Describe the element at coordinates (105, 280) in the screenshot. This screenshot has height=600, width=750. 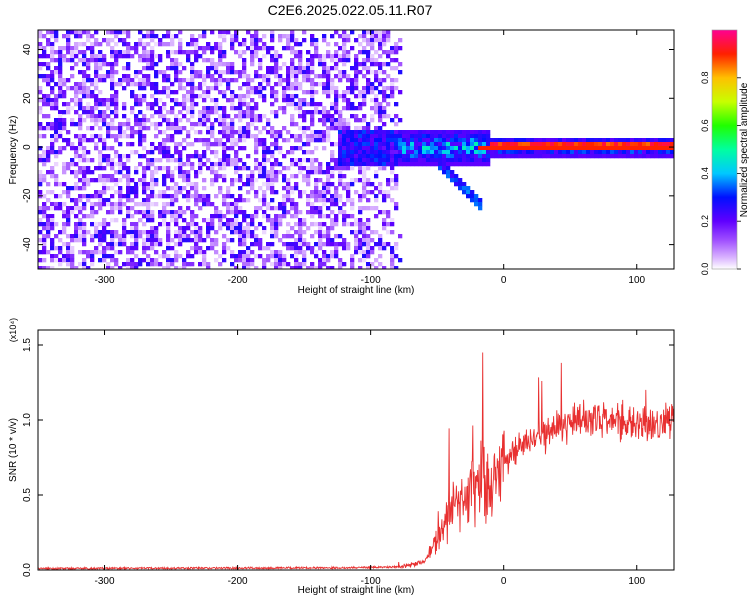
I see `x-tick-label: -300` at that location.